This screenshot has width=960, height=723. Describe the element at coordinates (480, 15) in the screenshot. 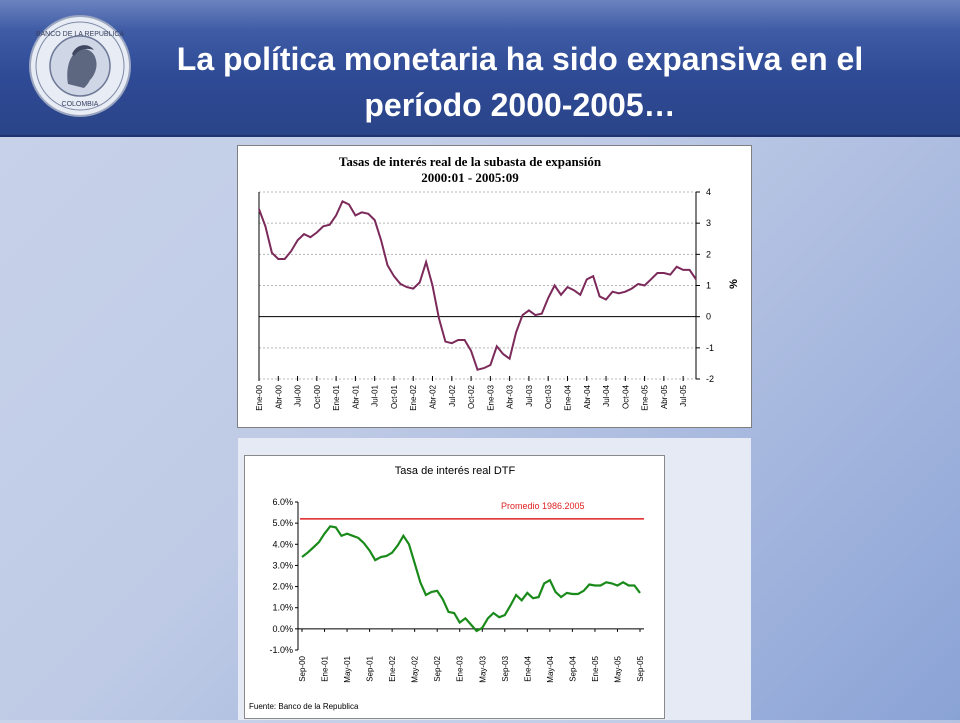

I see `banner-highlight` at that location.